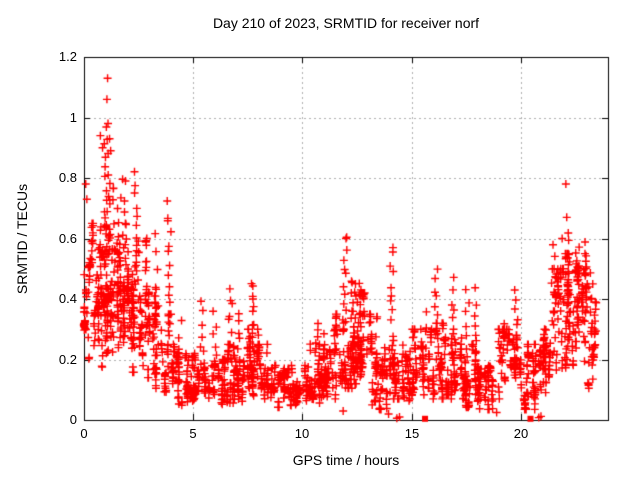 The image size is (640, 480). Describe the element at coordinates (67, 359) in the screenshot. I see `y-tick-label-0.2: 0.2` at that location.